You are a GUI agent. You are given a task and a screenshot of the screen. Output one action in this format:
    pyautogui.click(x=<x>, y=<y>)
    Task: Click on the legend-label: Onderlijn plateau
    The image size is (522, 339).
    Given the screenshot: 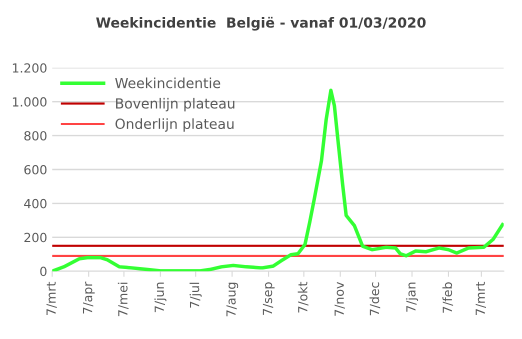 What is the action you would take?
    pyautogui.click(x=174, y=125)
    